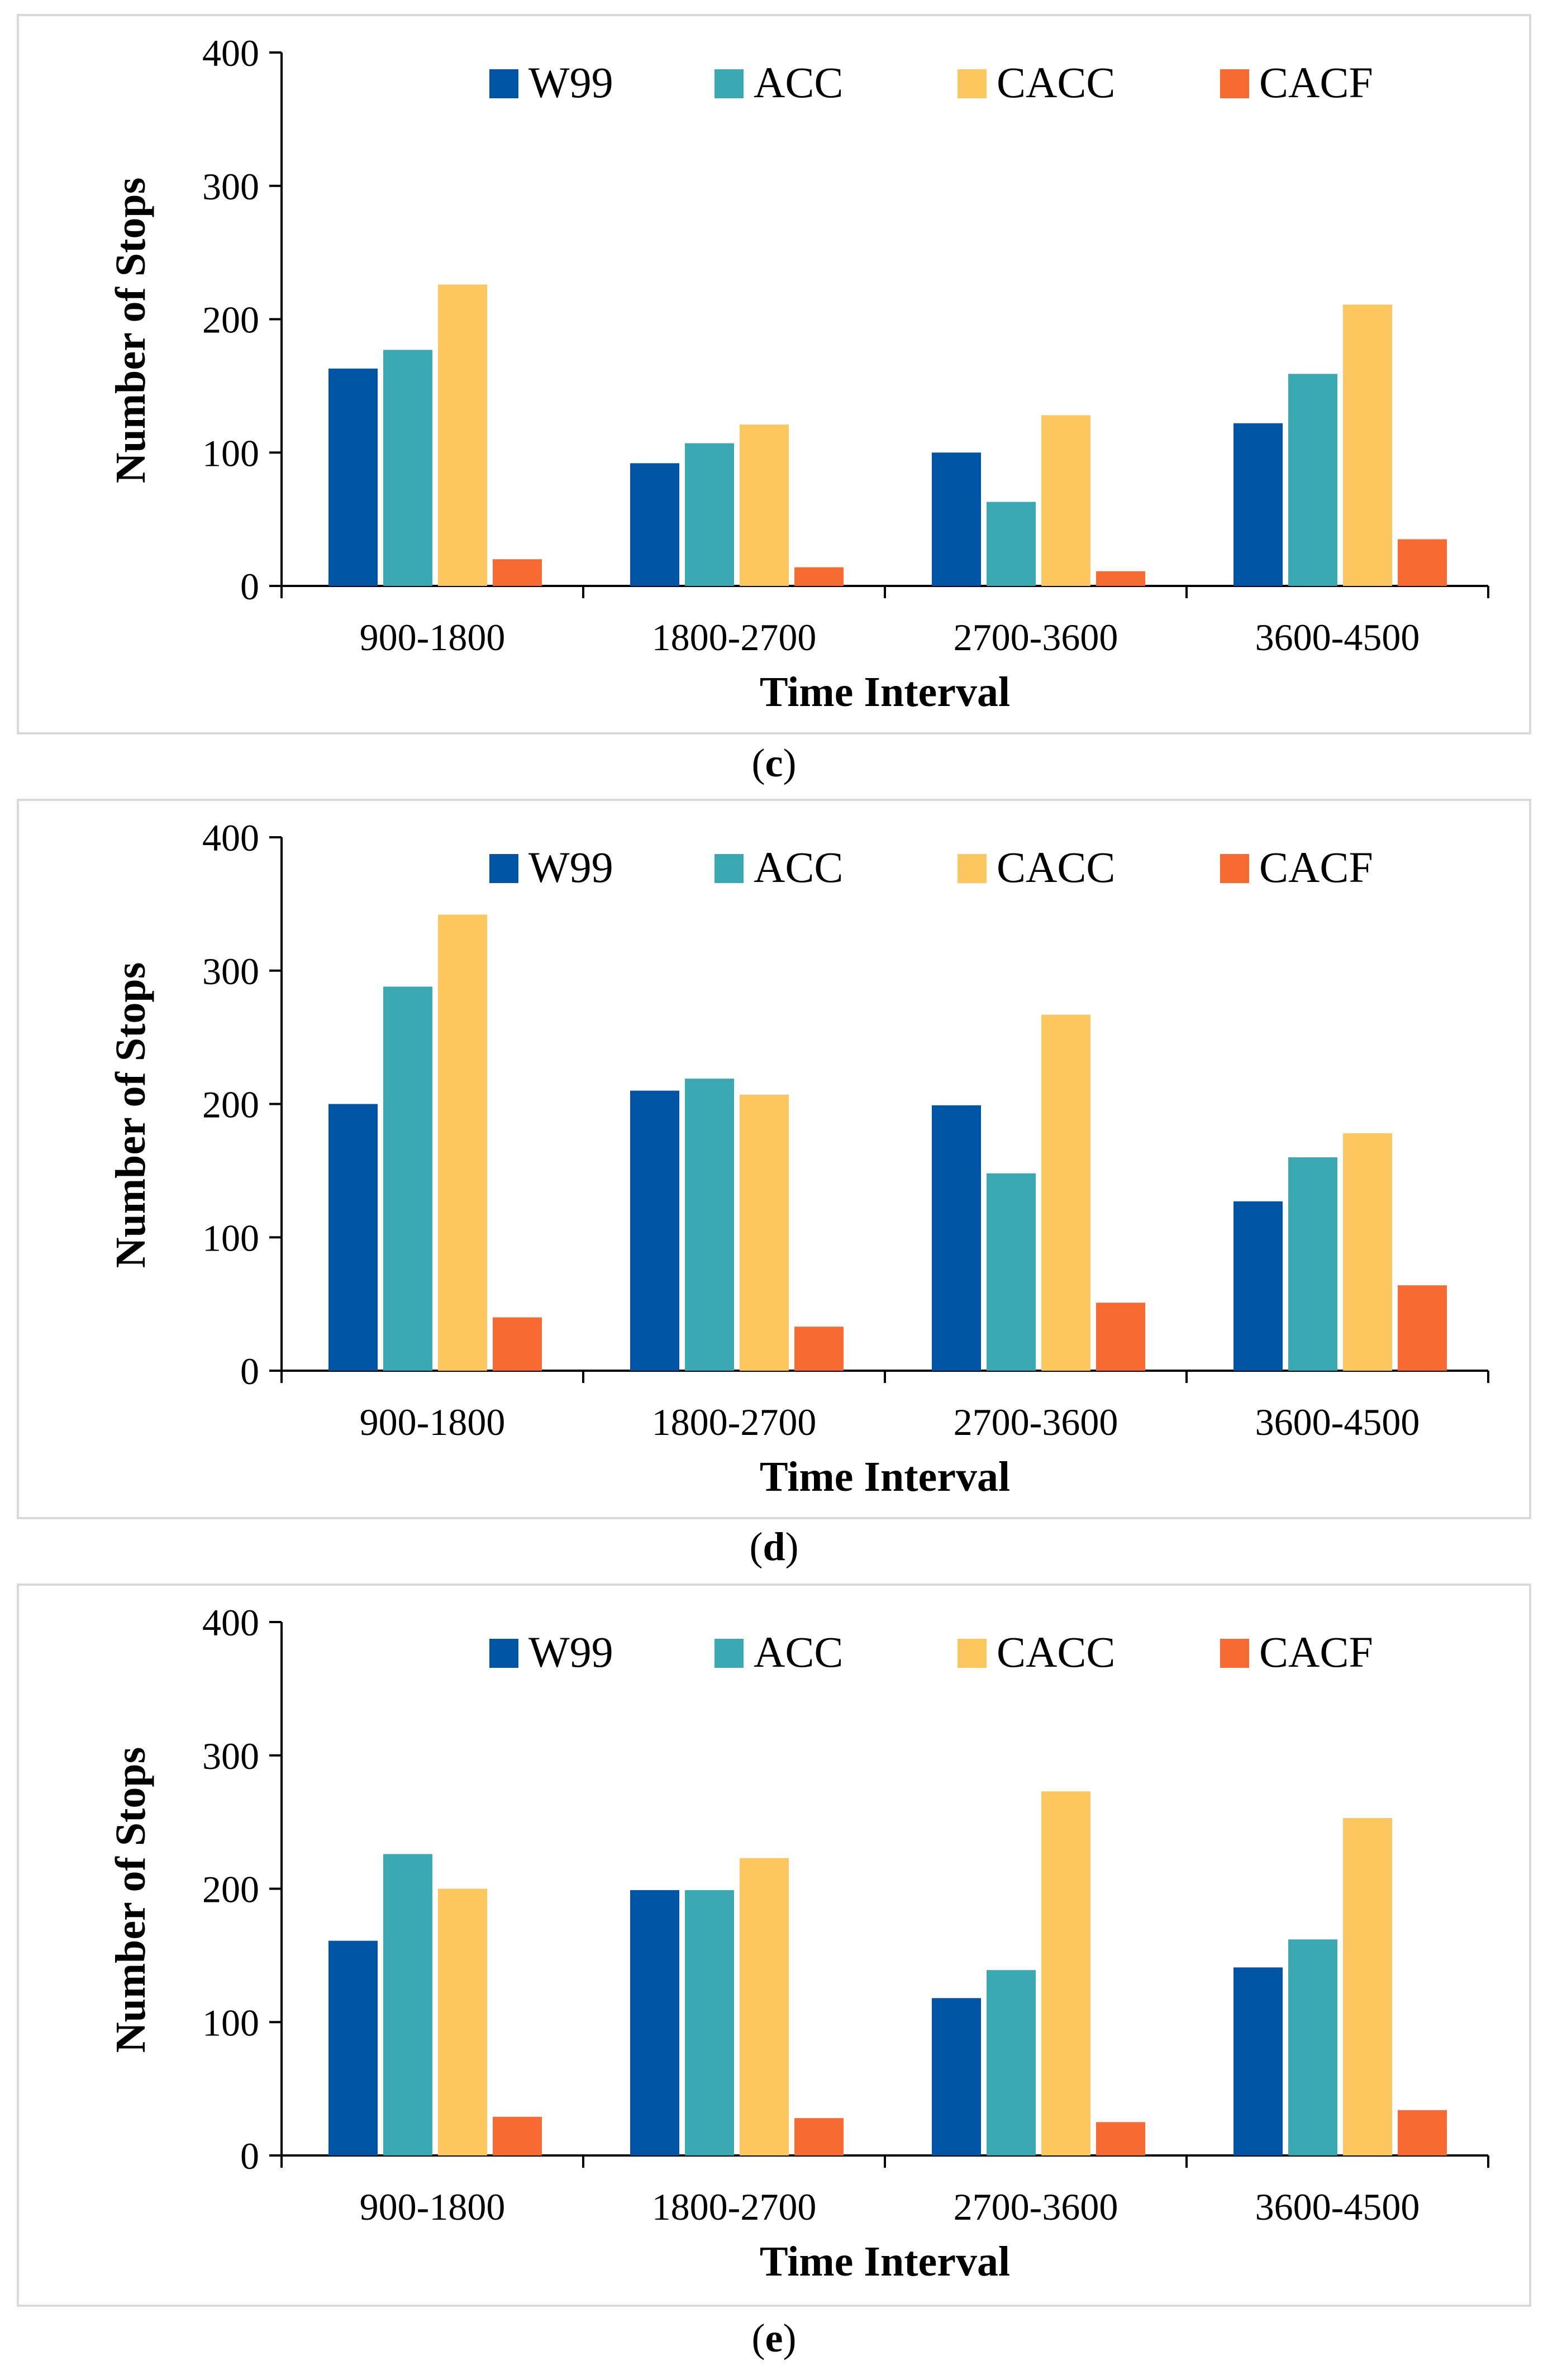 The image size is (1548, 2380). I want to click on caption-label-e: e, so click(774, 2338).